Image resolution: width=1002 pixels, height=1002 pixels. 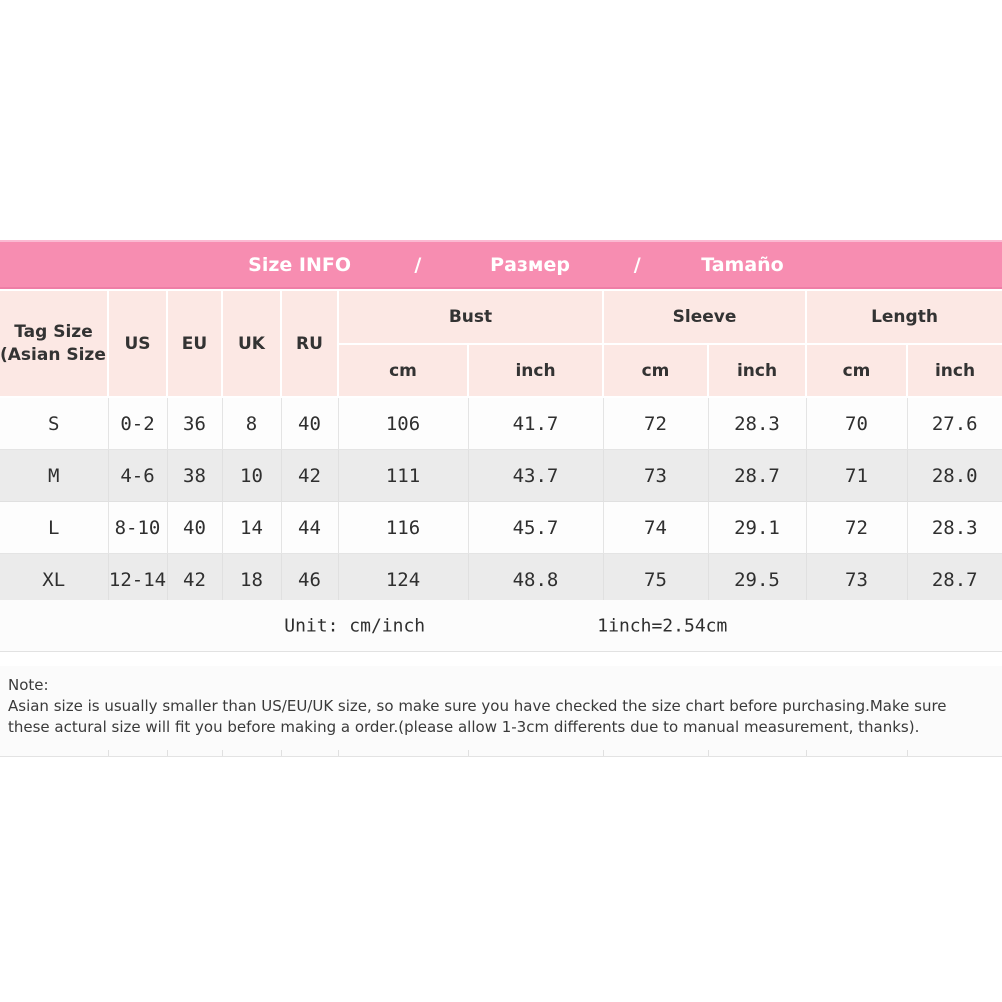 What do you see at coordinates (355, 625) in the screenshot?
I see `unit-label: Unit: cm/inch` at bounding box center [355, 625].